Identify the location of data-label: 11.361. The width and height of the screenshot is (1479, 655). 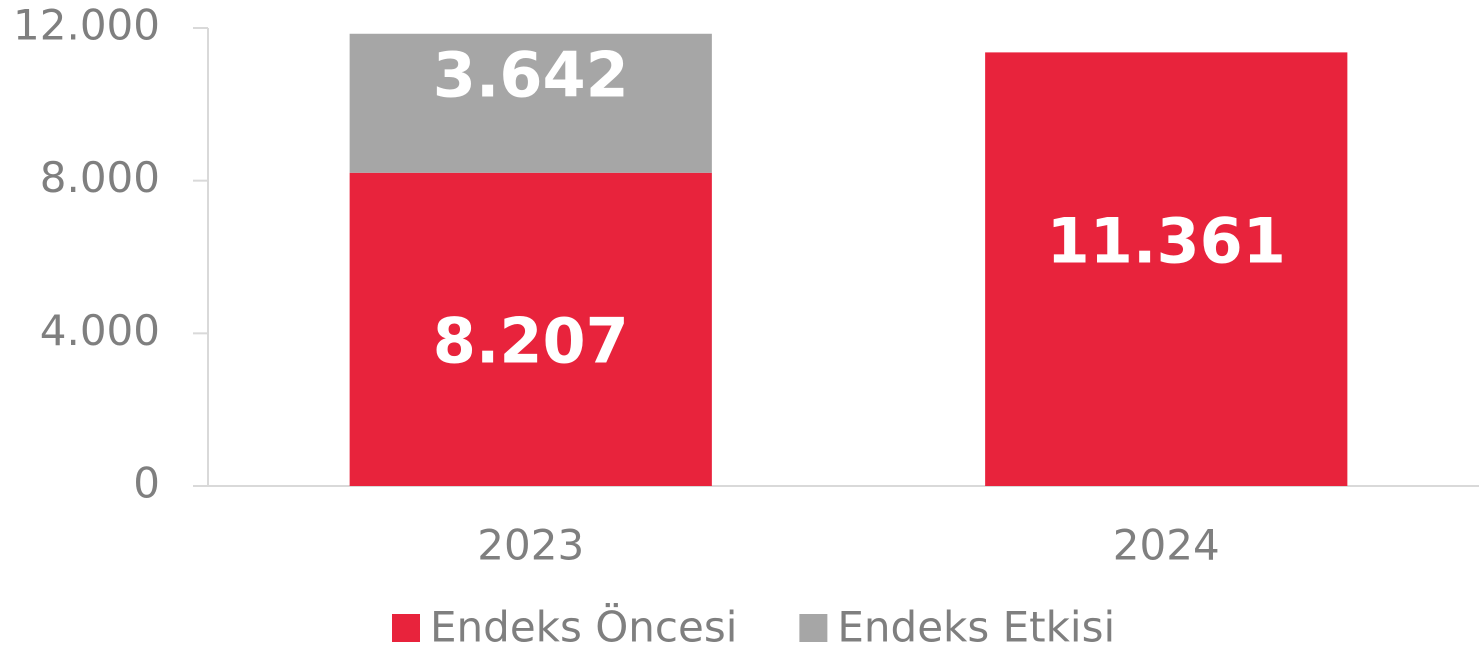
(1166, 240).